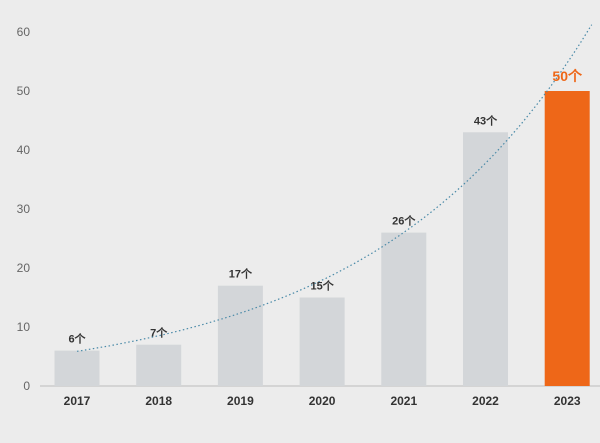  Describe the element at coordinates (24, 327) in the screenshot. I see `y-tick-label: 10` at that location.